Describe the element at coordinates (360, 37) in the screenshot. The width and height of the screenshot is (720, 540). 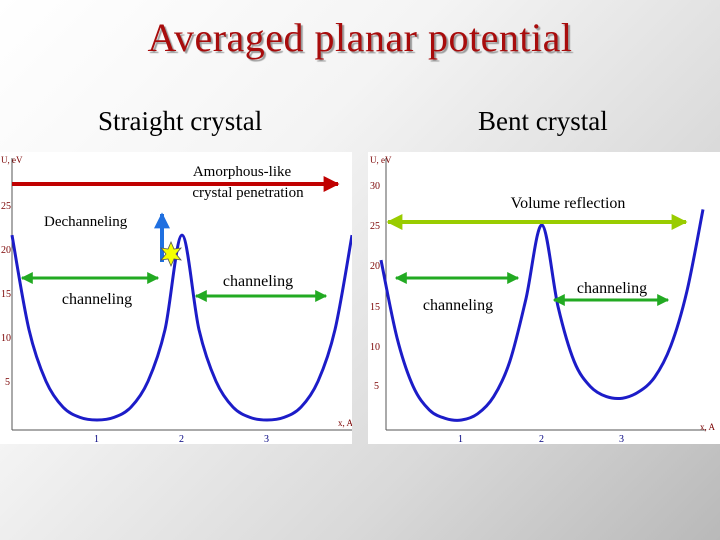
I see `slide-title: Averaged planar potential` at that location.